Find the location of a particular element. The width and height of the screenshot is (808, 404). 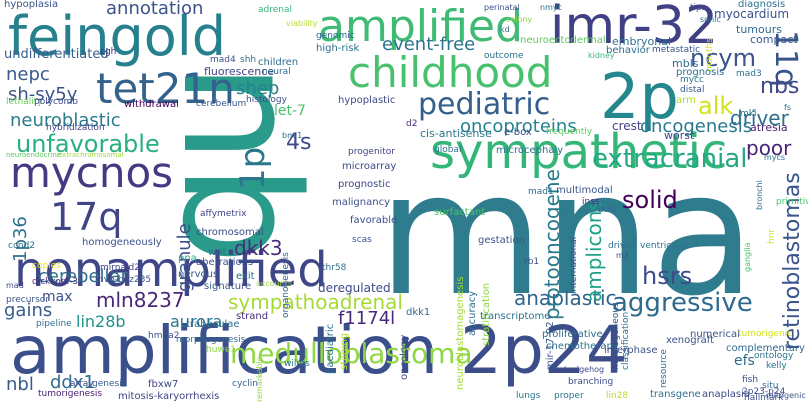

cloud-word: 1p36 is located at coordinates (20, 239).